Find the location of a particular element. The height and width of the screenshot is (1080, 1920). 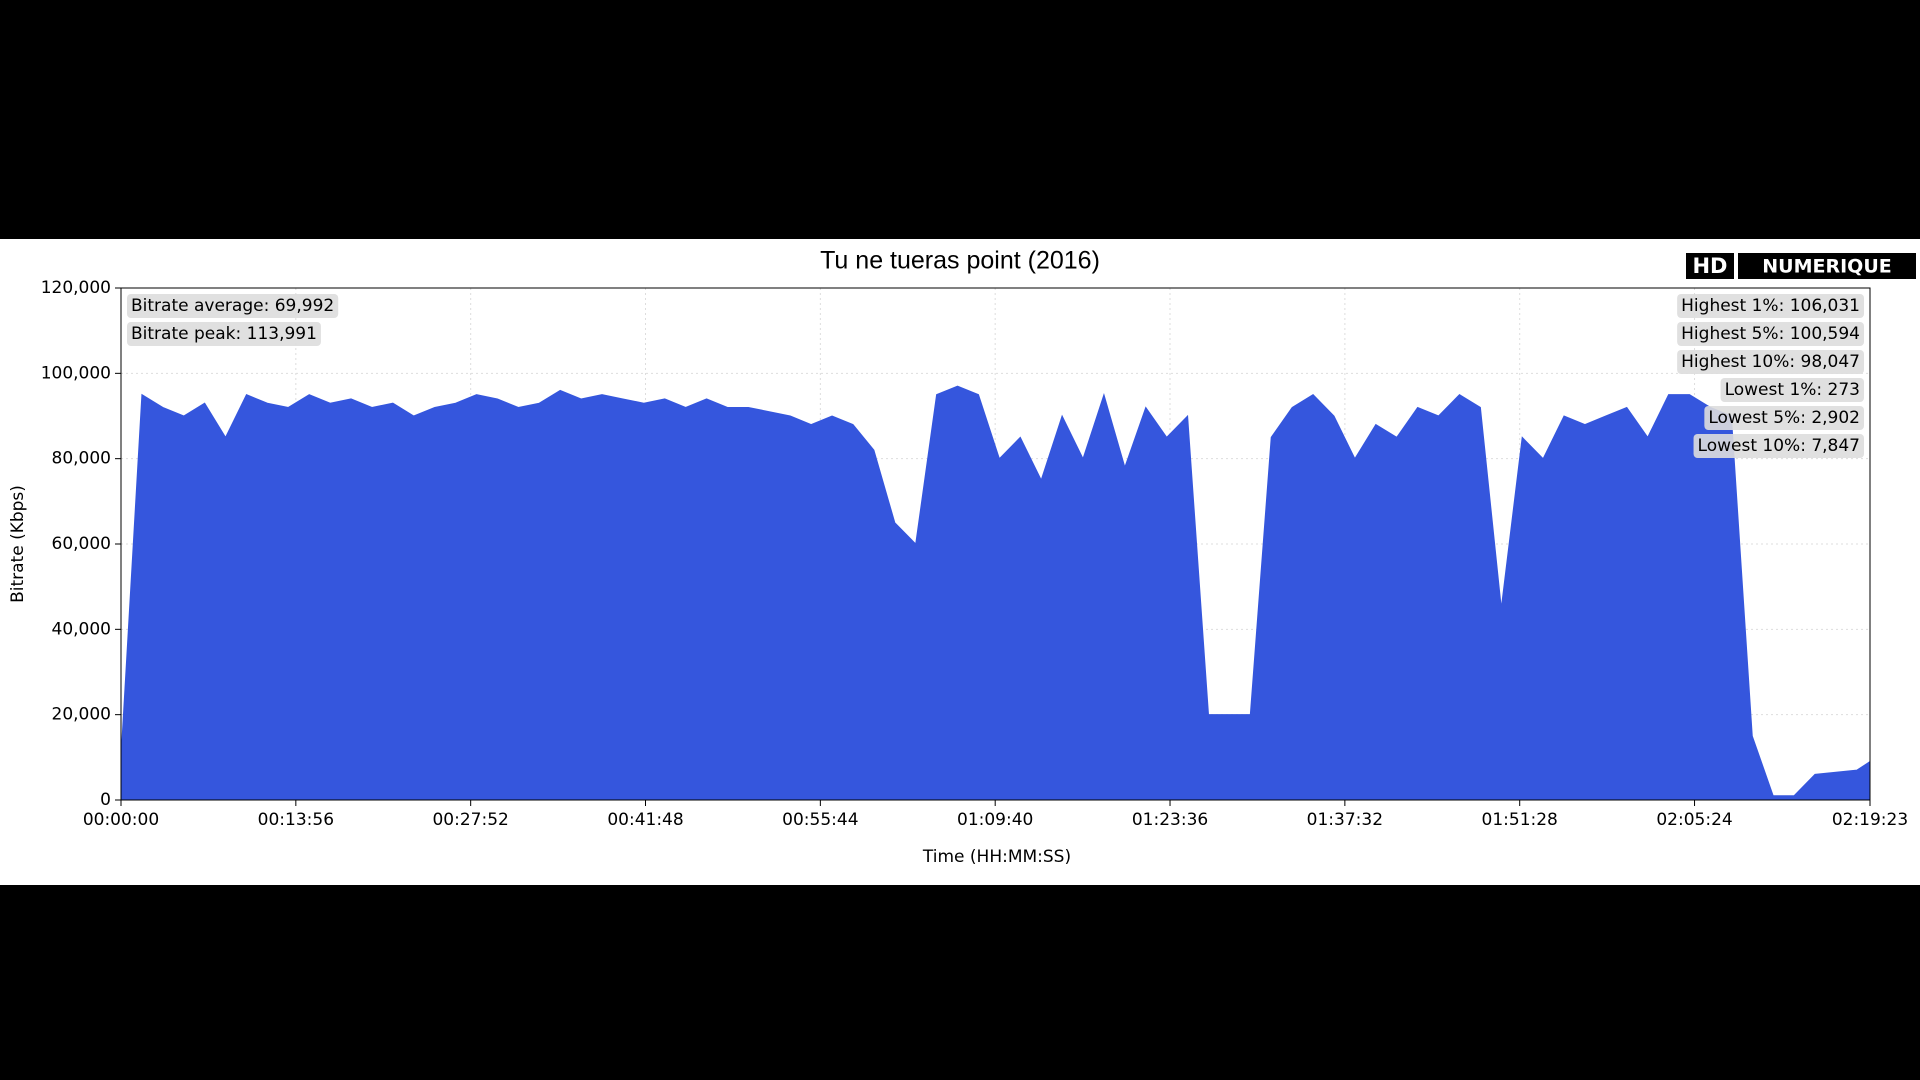

annotation-text: Highest 10%: 98,047 is located at coordinates (1770, 362).